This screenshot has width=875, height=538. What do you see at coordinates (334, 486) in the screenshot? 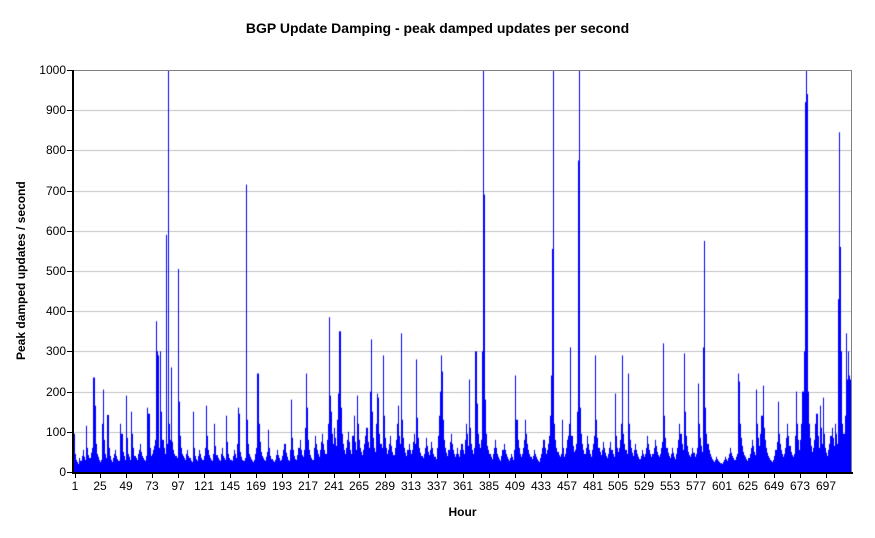
I see `x-tick-label: 241` at bounding box center [334, 486].